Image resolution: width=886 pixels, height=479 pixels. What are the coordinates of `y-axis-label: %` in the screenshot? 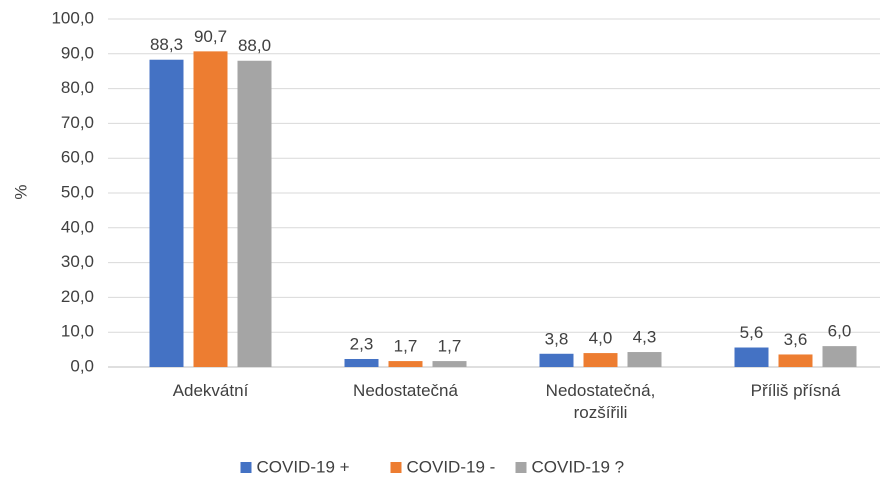 It's located at (20, 191).